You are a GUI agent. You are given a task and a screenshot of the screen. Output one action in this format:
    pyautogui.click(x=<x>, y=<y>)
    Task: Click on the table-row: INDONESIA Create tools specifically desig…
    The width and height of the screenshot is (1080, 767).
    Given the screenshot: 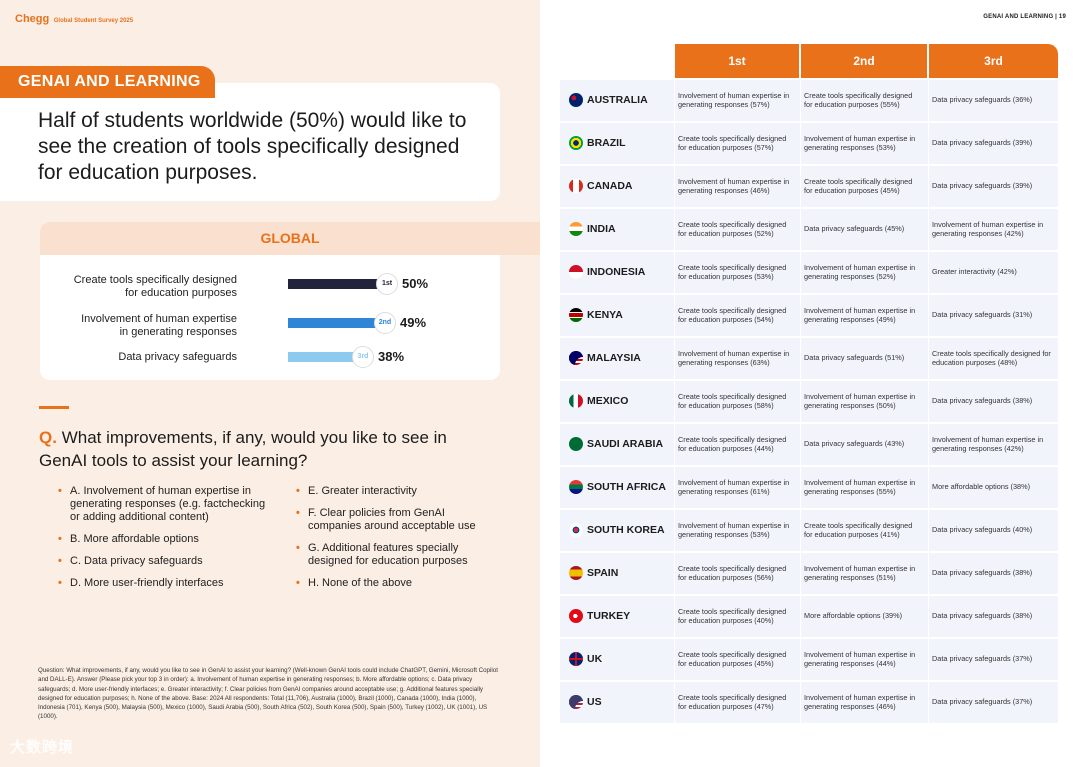 What is the action you would take?
    pyautogui.click(x=809, y=272)
    